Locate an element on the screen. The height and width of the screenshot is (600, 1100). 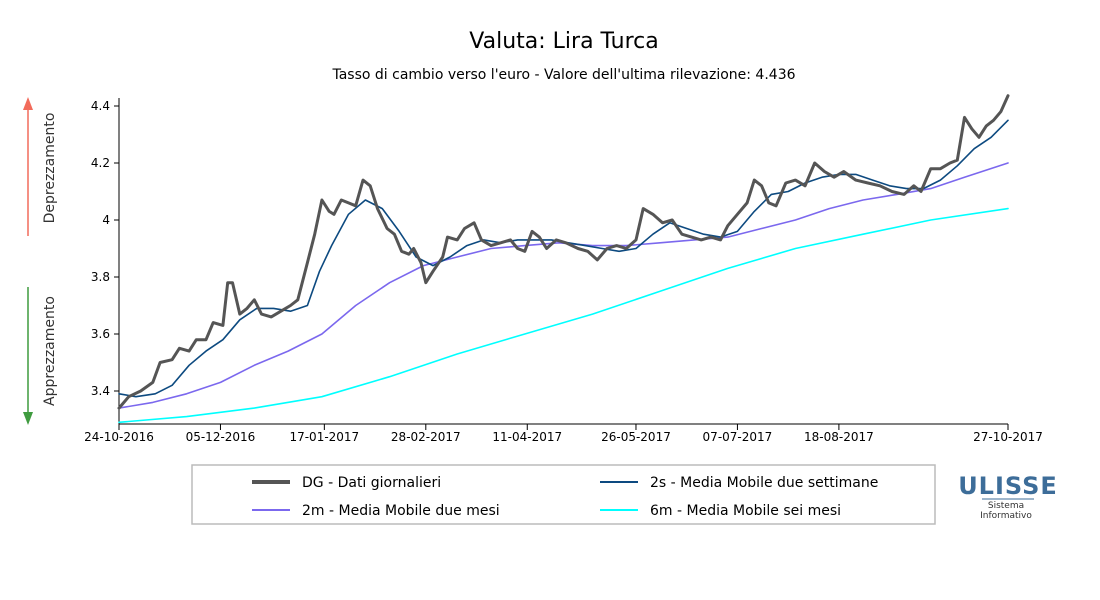
logo-line1: Sistema is located at coordinates (1006, 506).